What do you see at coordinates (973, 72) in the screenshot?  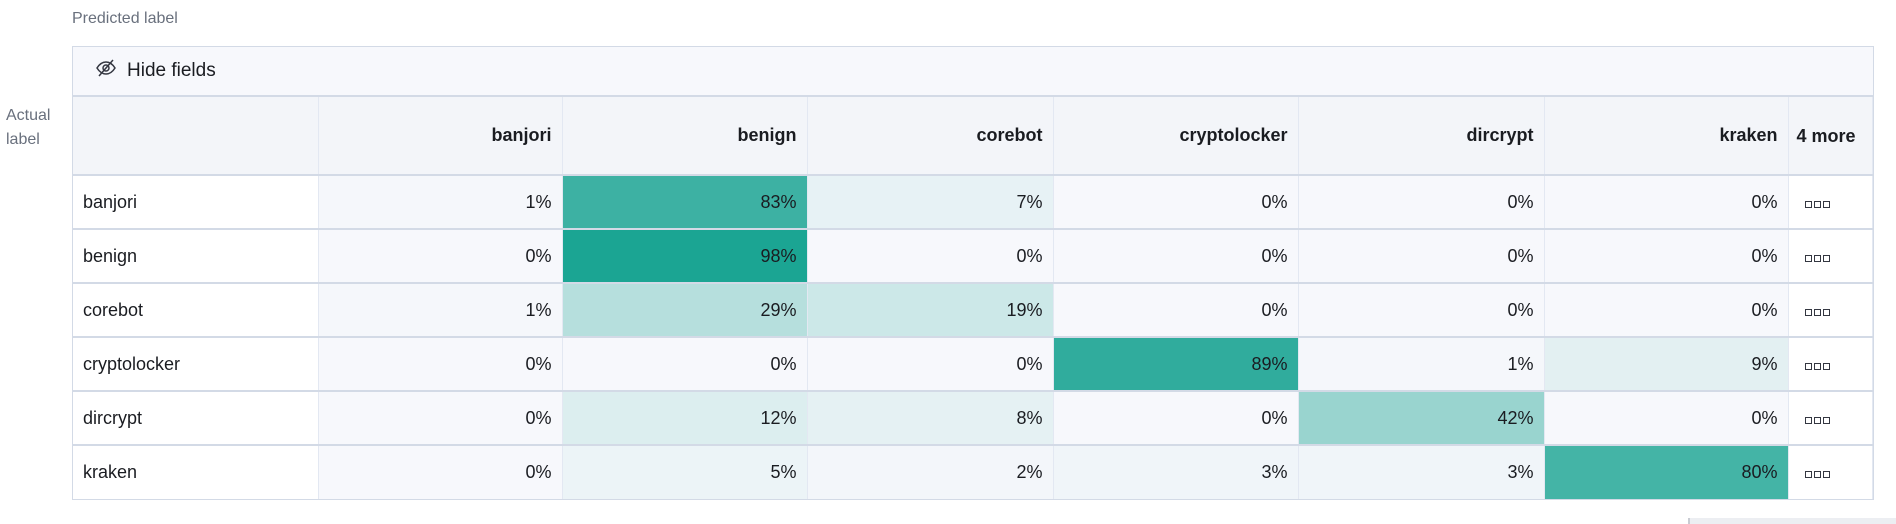 I see `grid-toolbar: Hide fields` at bounding box center [973, 72].